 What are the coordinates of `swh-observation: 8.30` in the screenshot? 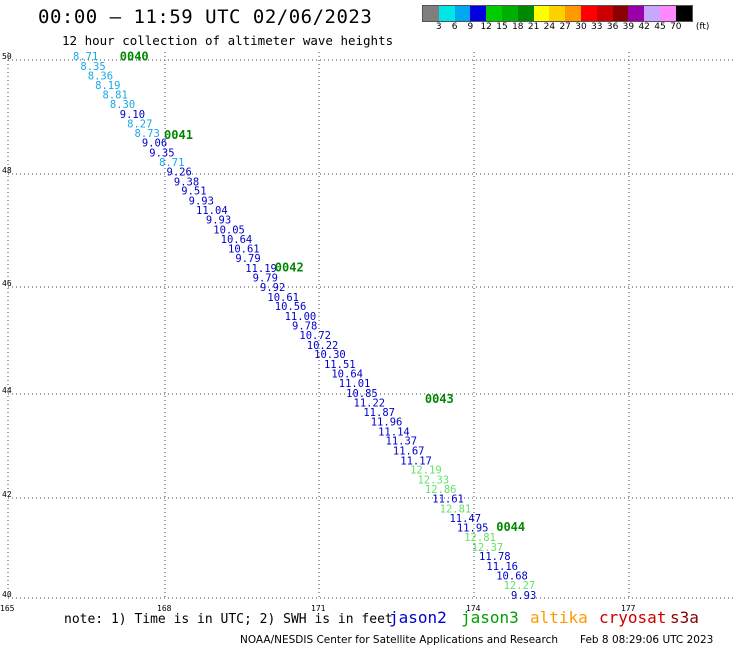 It's located at (122, 105).